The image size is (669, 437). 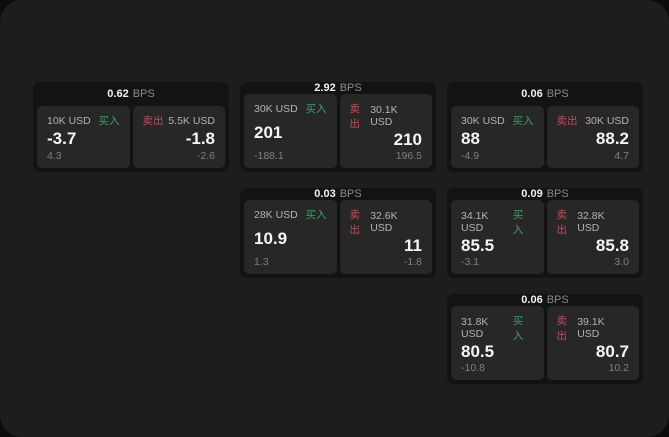 I want to click on bps-value: 0.09, so click(x=532, y=194).